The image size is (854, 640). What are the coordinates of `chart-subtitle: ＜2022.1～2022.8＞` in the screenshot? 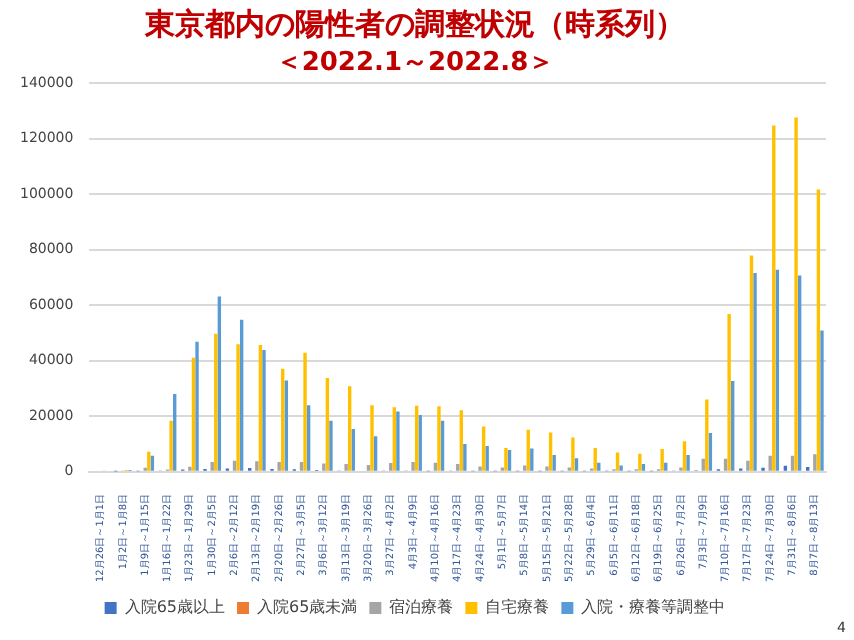 It's located at (415, 63).